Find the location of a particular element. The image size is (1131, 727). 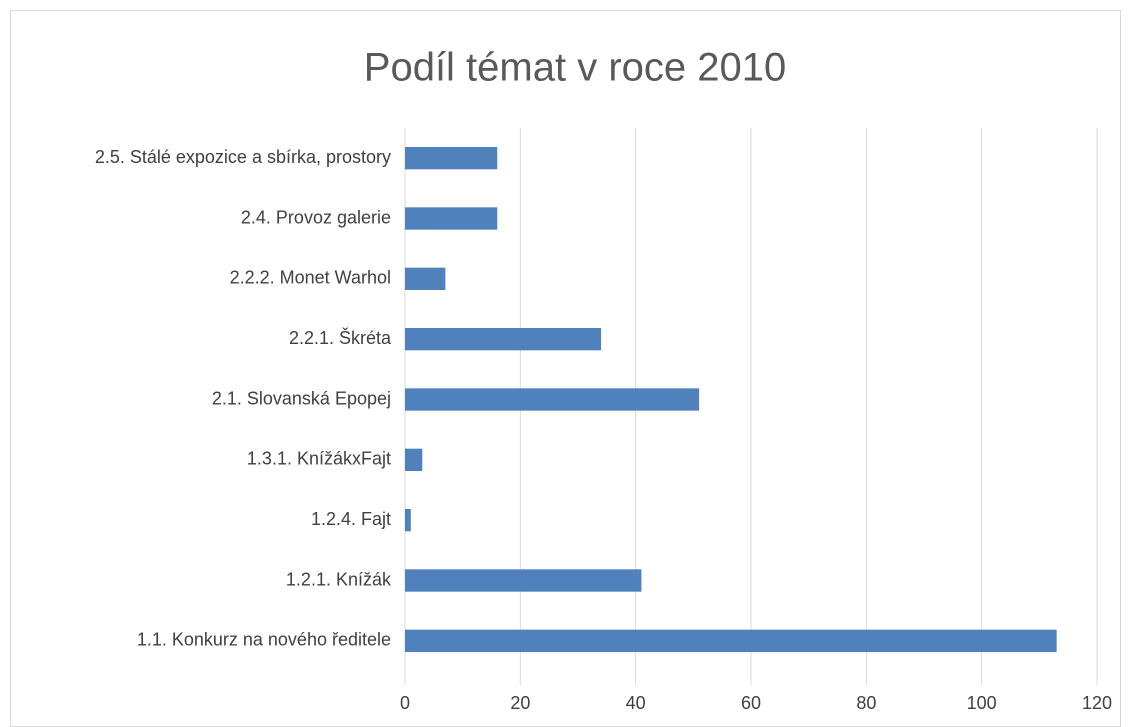

x-tick-label: 120 is located at coordinates (1097, 703).